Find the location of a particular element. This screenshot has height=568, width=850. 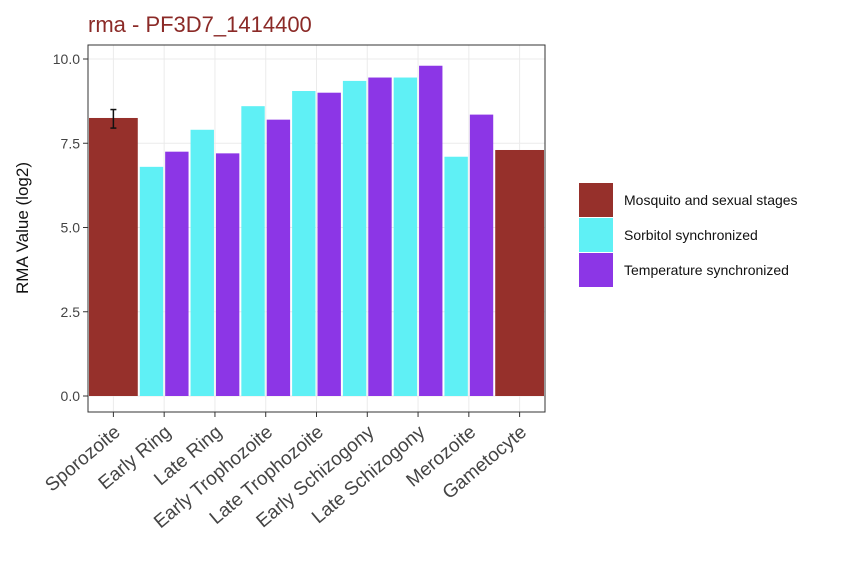

y-tick-label: 7.5 is located at coordinates (71, 143).